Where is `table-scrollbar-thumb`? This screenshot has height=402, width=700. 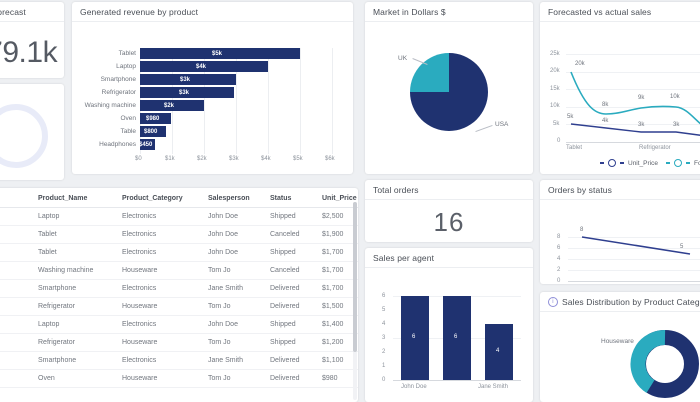
table-scrollbar-thumb is located at coordinates (355, 277).